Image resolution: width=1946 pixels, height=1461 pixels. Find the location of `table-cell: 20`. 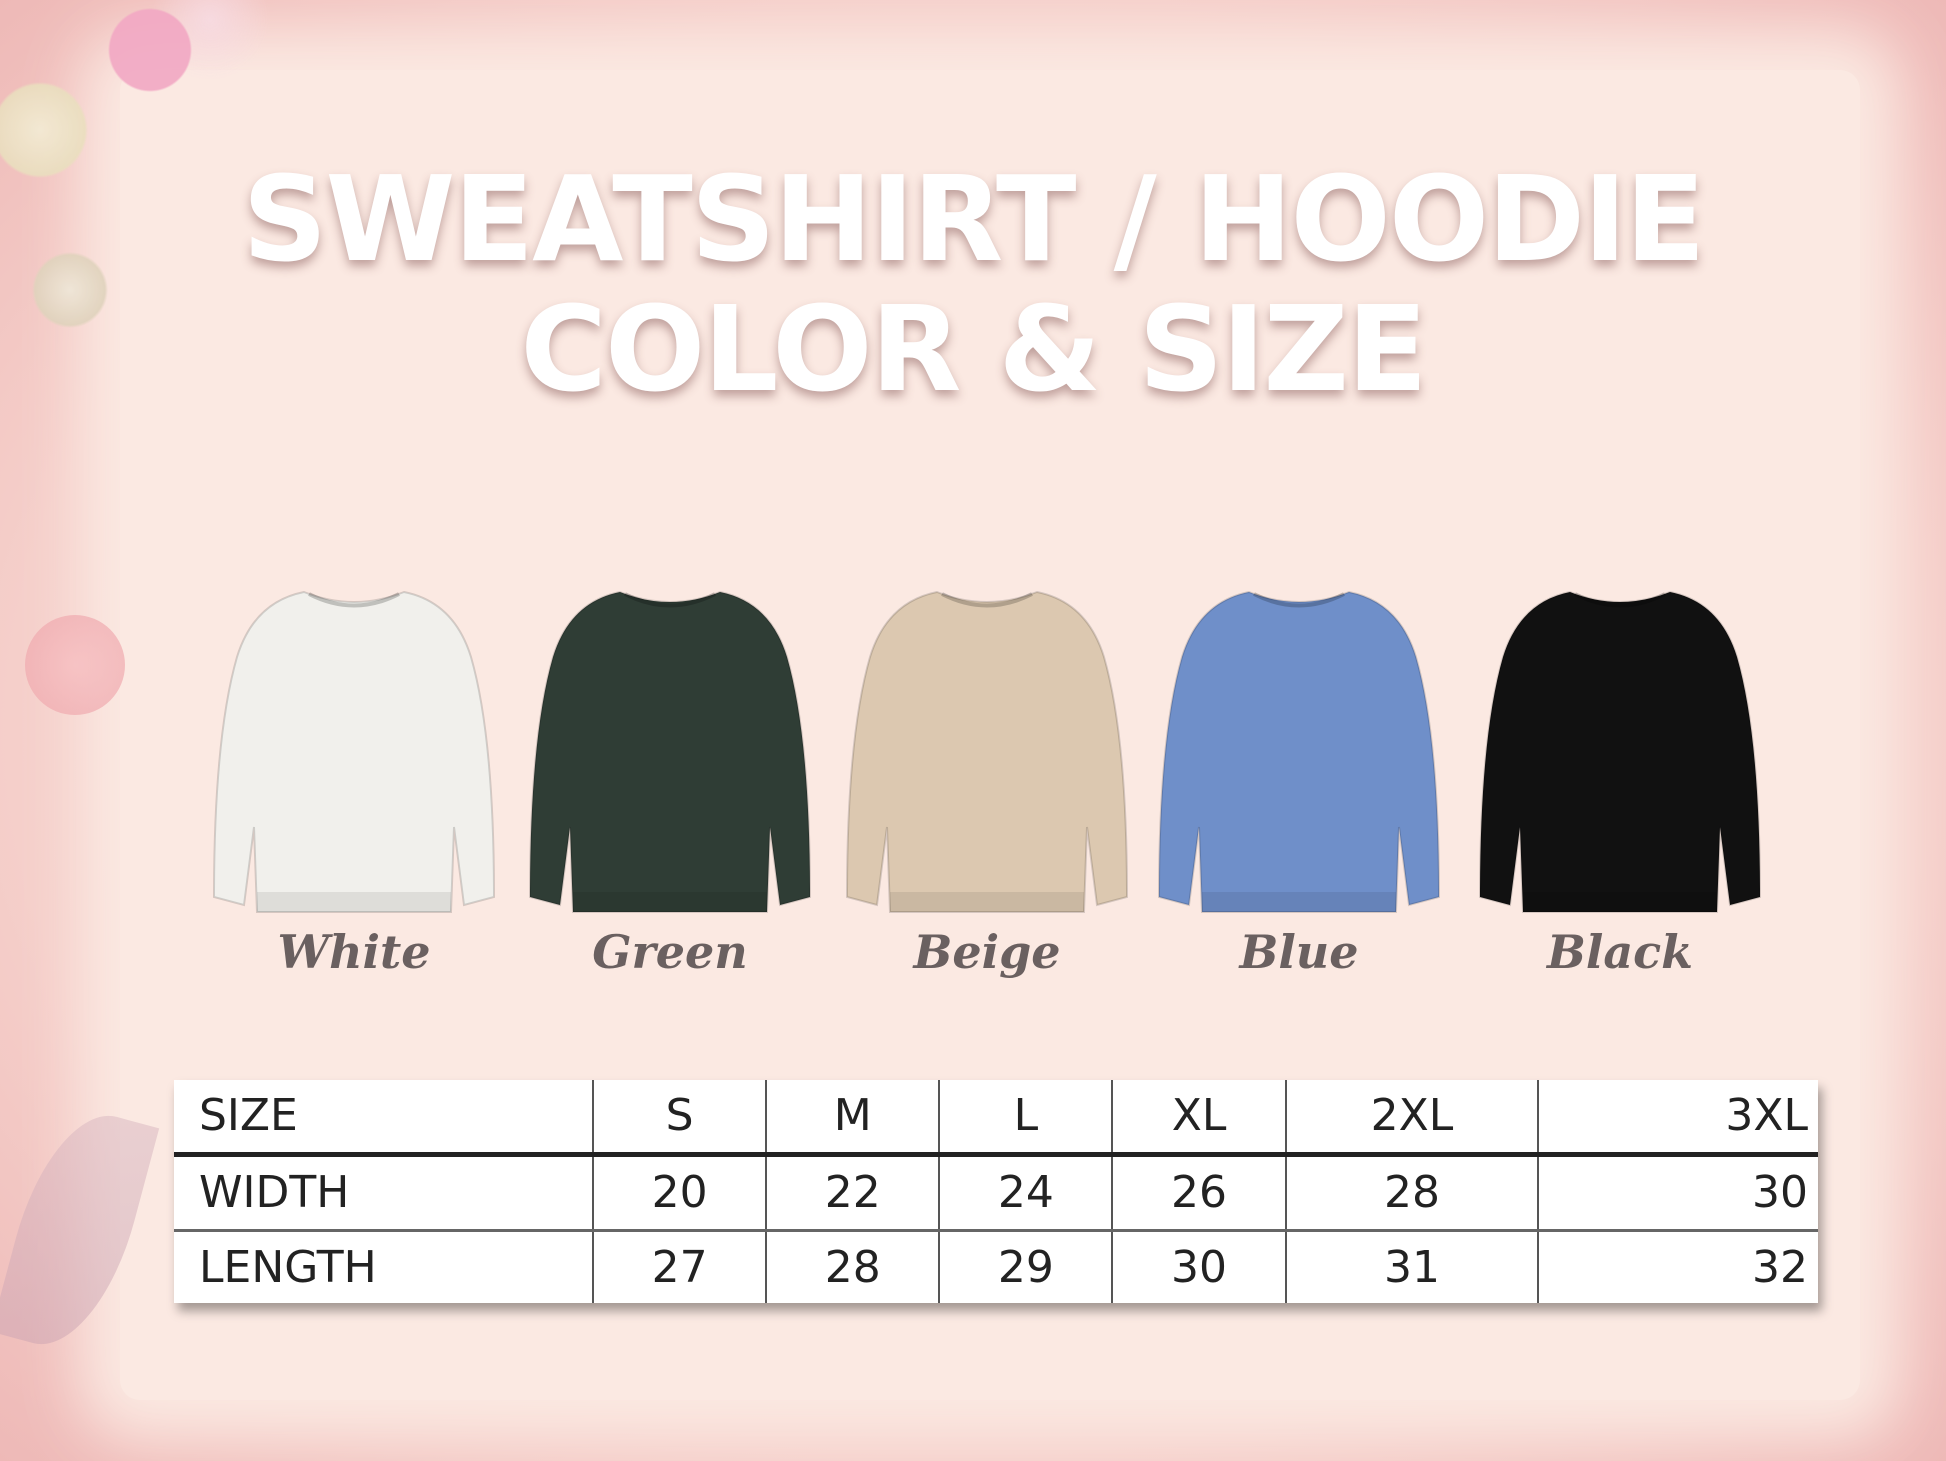

table-cell: 20 is located at coordinates (679, 1192).